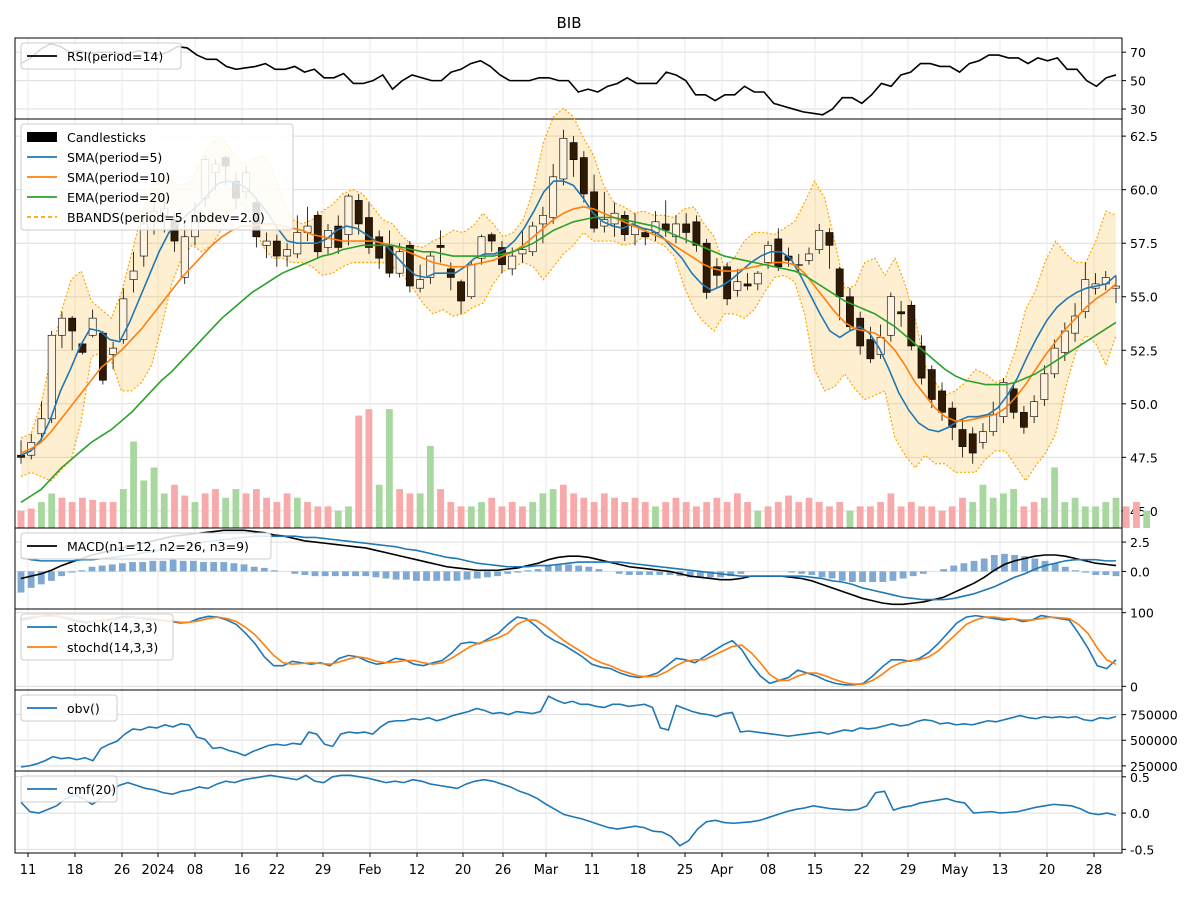 Image resolution: width=1200 pixels, height=900 pixels. Describe the element at coordinates (815, 870) in the screenshot. I see `x-tick-label: 15` at that location.